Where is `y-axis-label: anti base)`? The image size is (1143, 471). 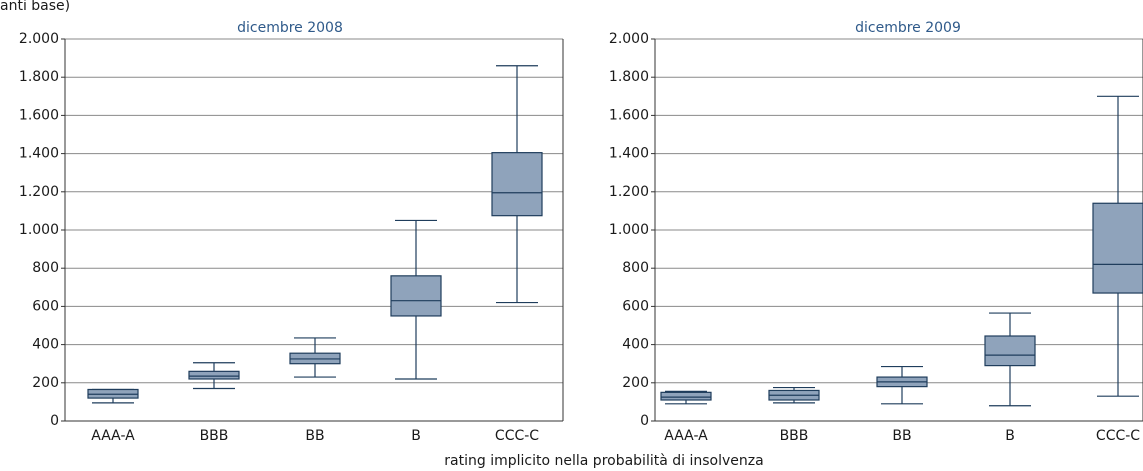
y-axis-label: anti base) is located at coordinates (35, 7).